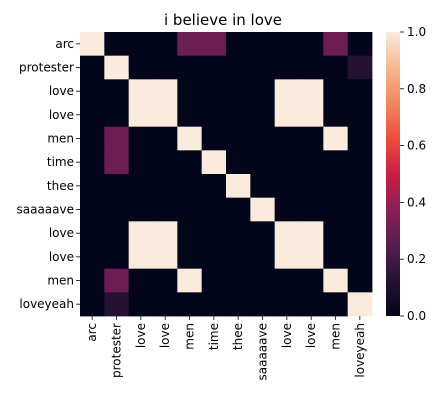 This screenshot has height=402, width=443. I want to click on x-tick-label: arc, so click(92, 332).